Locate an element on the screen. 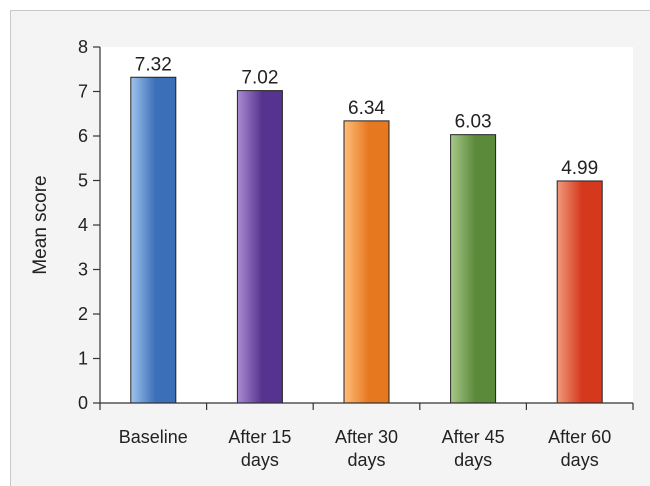  data-label: 6.34 is located at coordinates (366, 108).